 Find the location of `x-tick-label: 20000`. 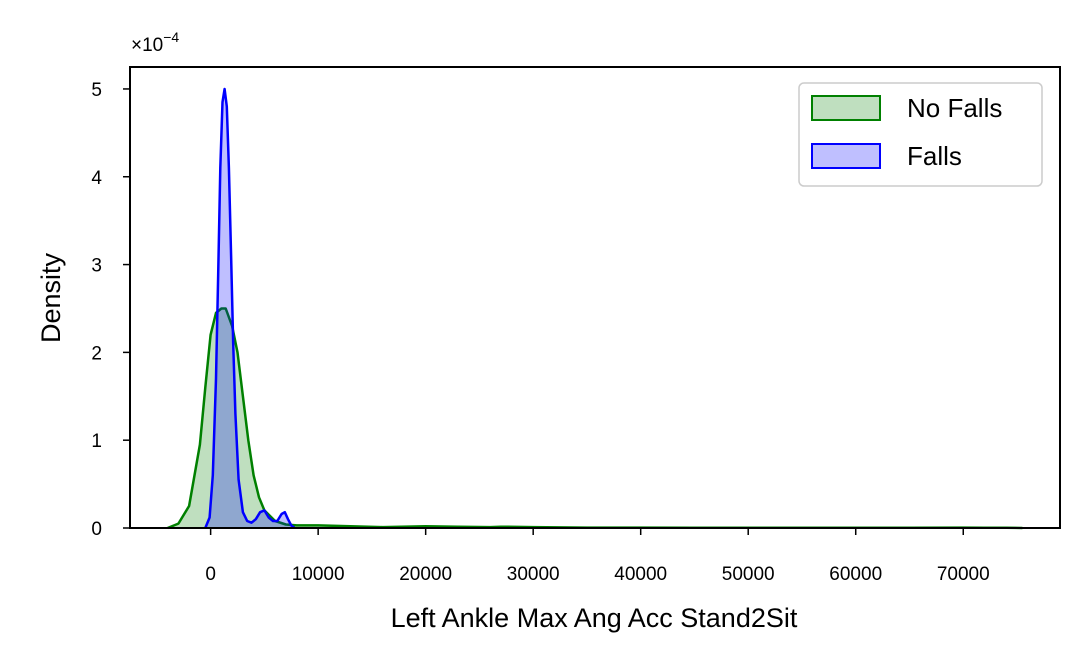

x-tick-label: 20000 is located at coordinates (425, 574).